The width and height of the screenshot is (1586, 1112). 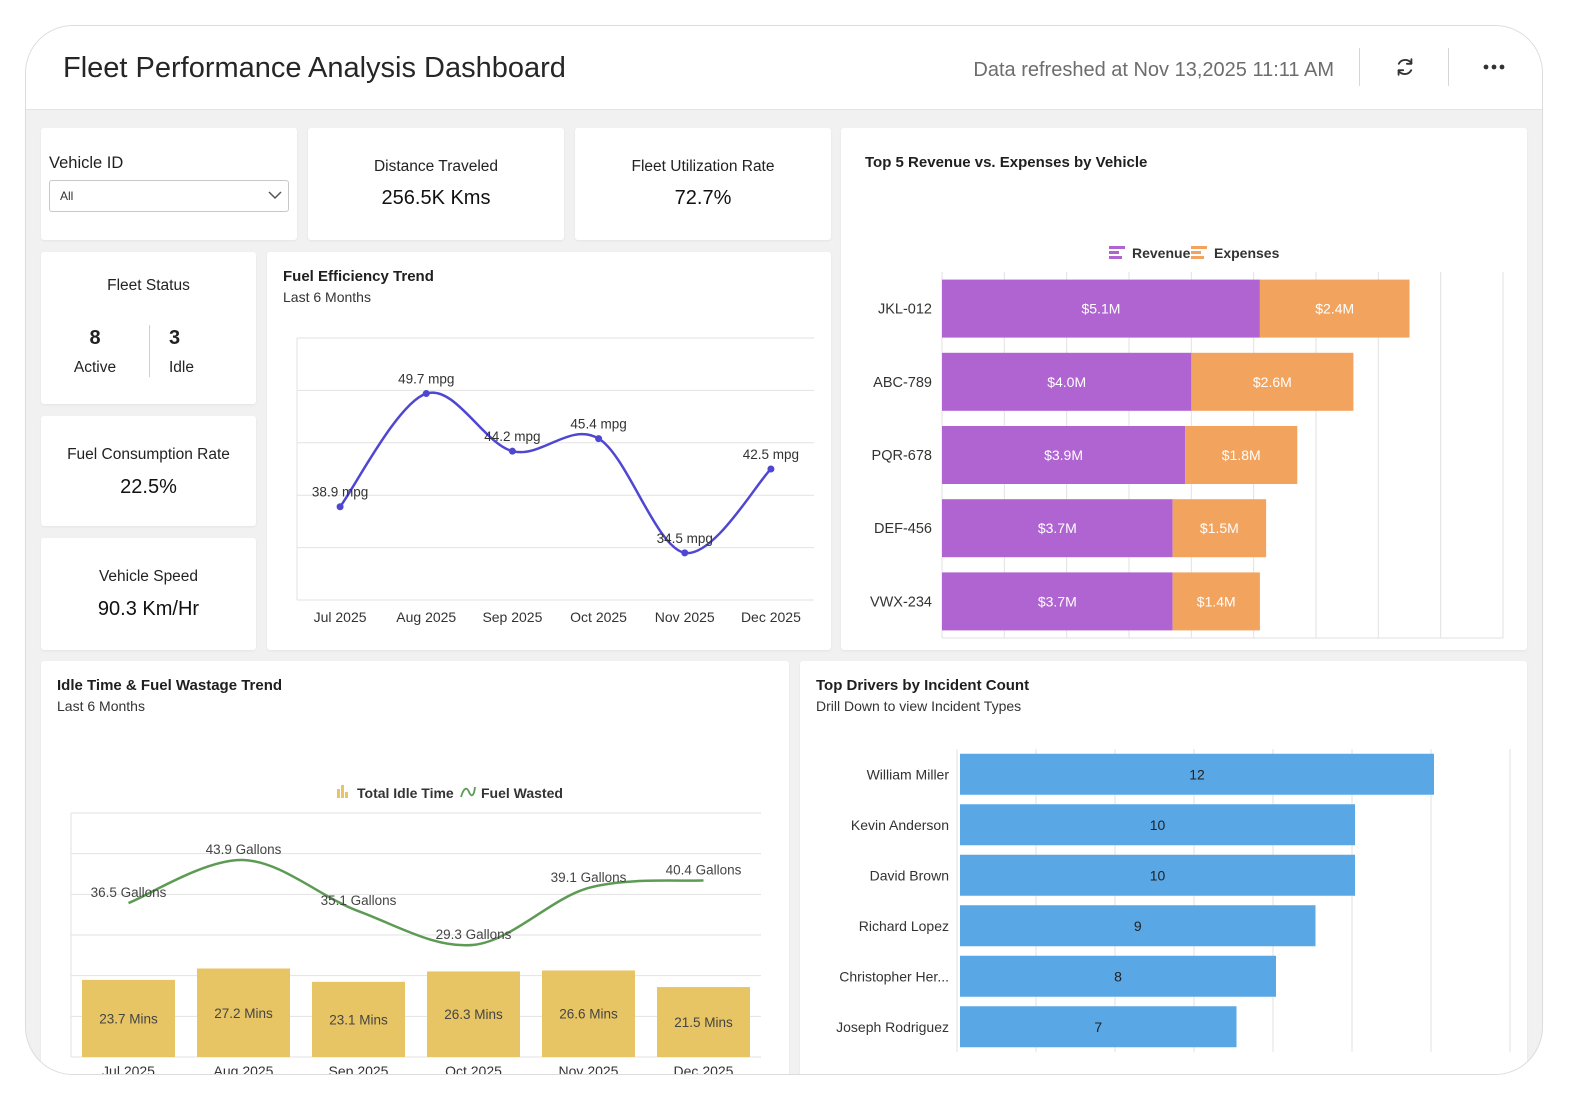 What do you see at coordinates (923, 685) in the screenshot?
I see `drivers-chart-title: Top Drivers by Incident Count` at bounding box center [923, 685].